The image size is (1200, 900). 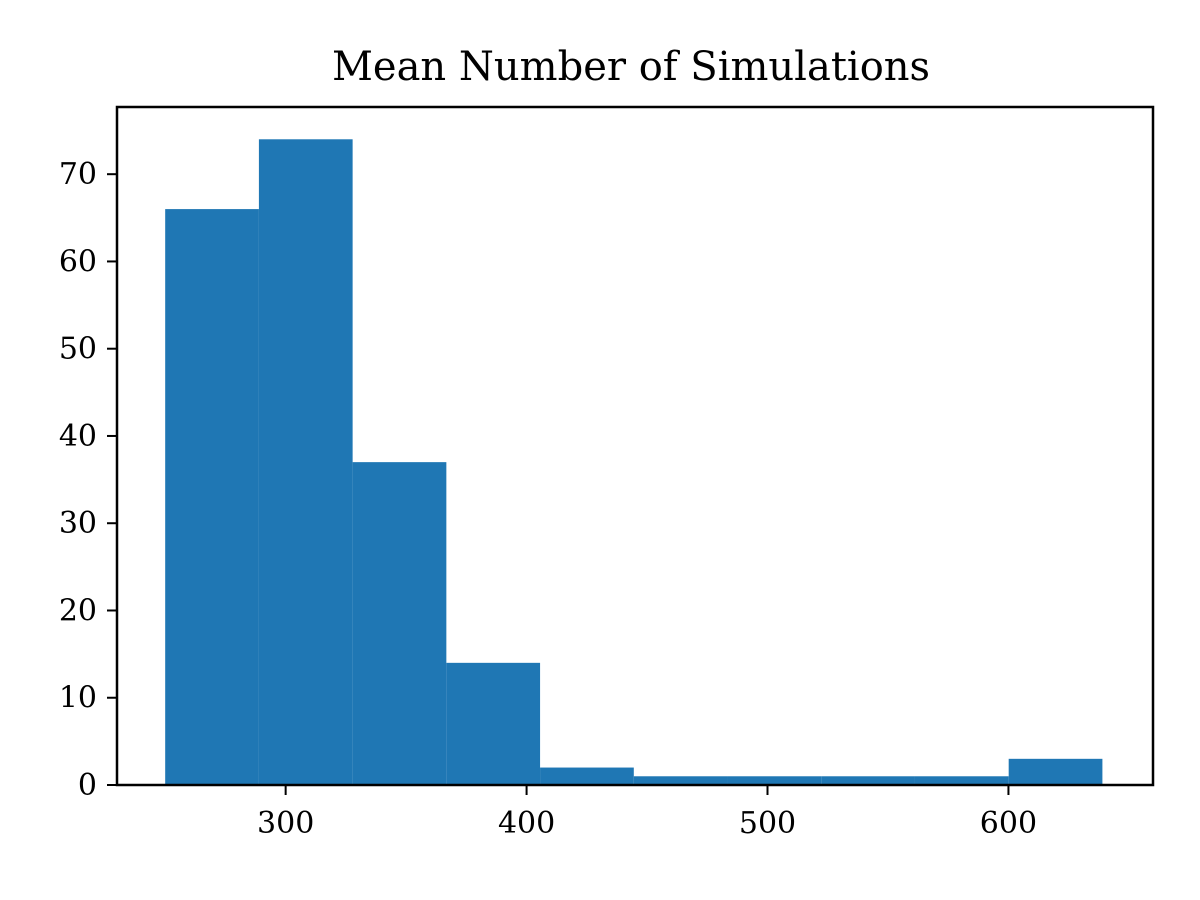 What do you see at coordinates (87, 785) in the screenshot?
I see `y-tick-label: 0` at bounding box center [87, 785].